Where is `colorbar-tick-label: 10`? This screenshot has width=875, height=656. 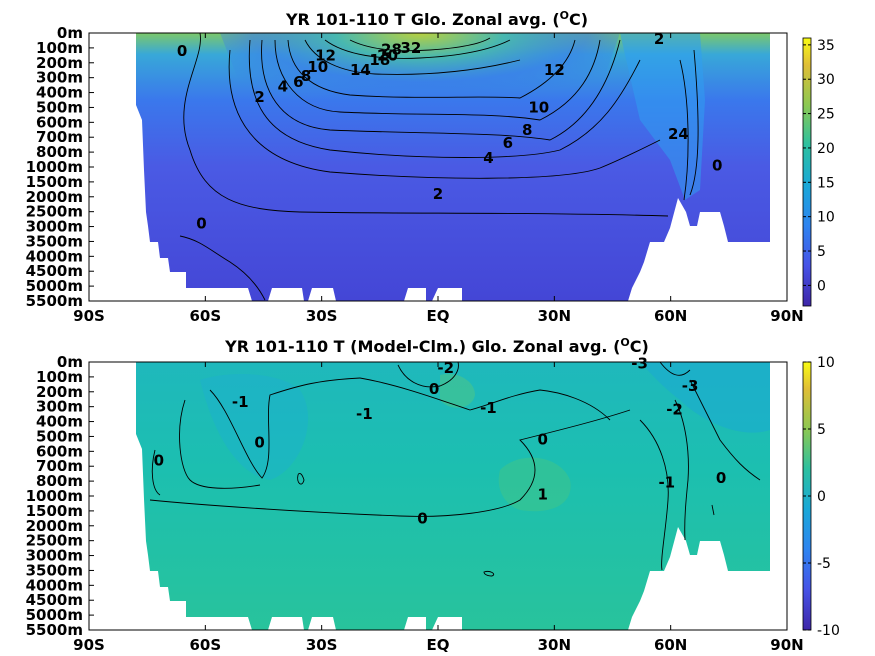
colorbar-tick-label: 10 is located at coordinates (826, 363).